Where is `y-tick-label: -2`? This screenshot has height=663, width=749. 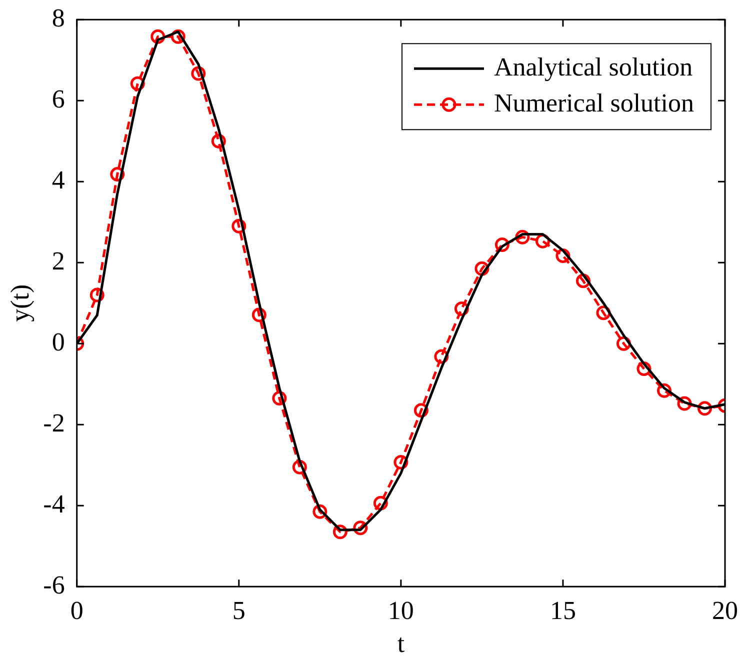 y-tick-label: -2 is located at coordinates (54, 423).